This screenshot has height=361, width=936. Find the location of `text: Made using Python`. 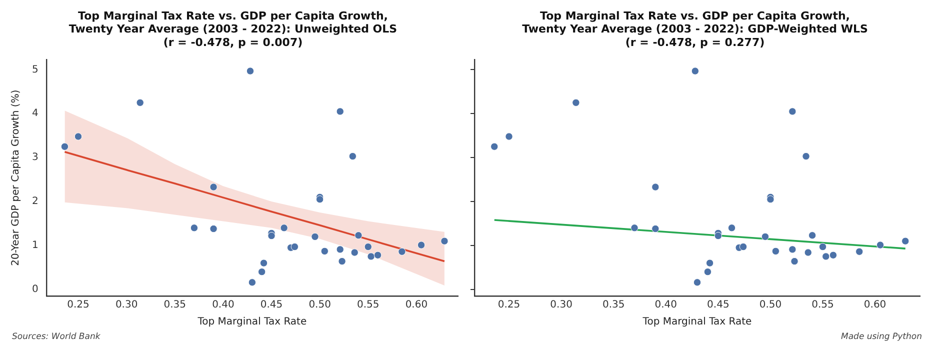

text: Made using Python is located at coordinates (881, 336).